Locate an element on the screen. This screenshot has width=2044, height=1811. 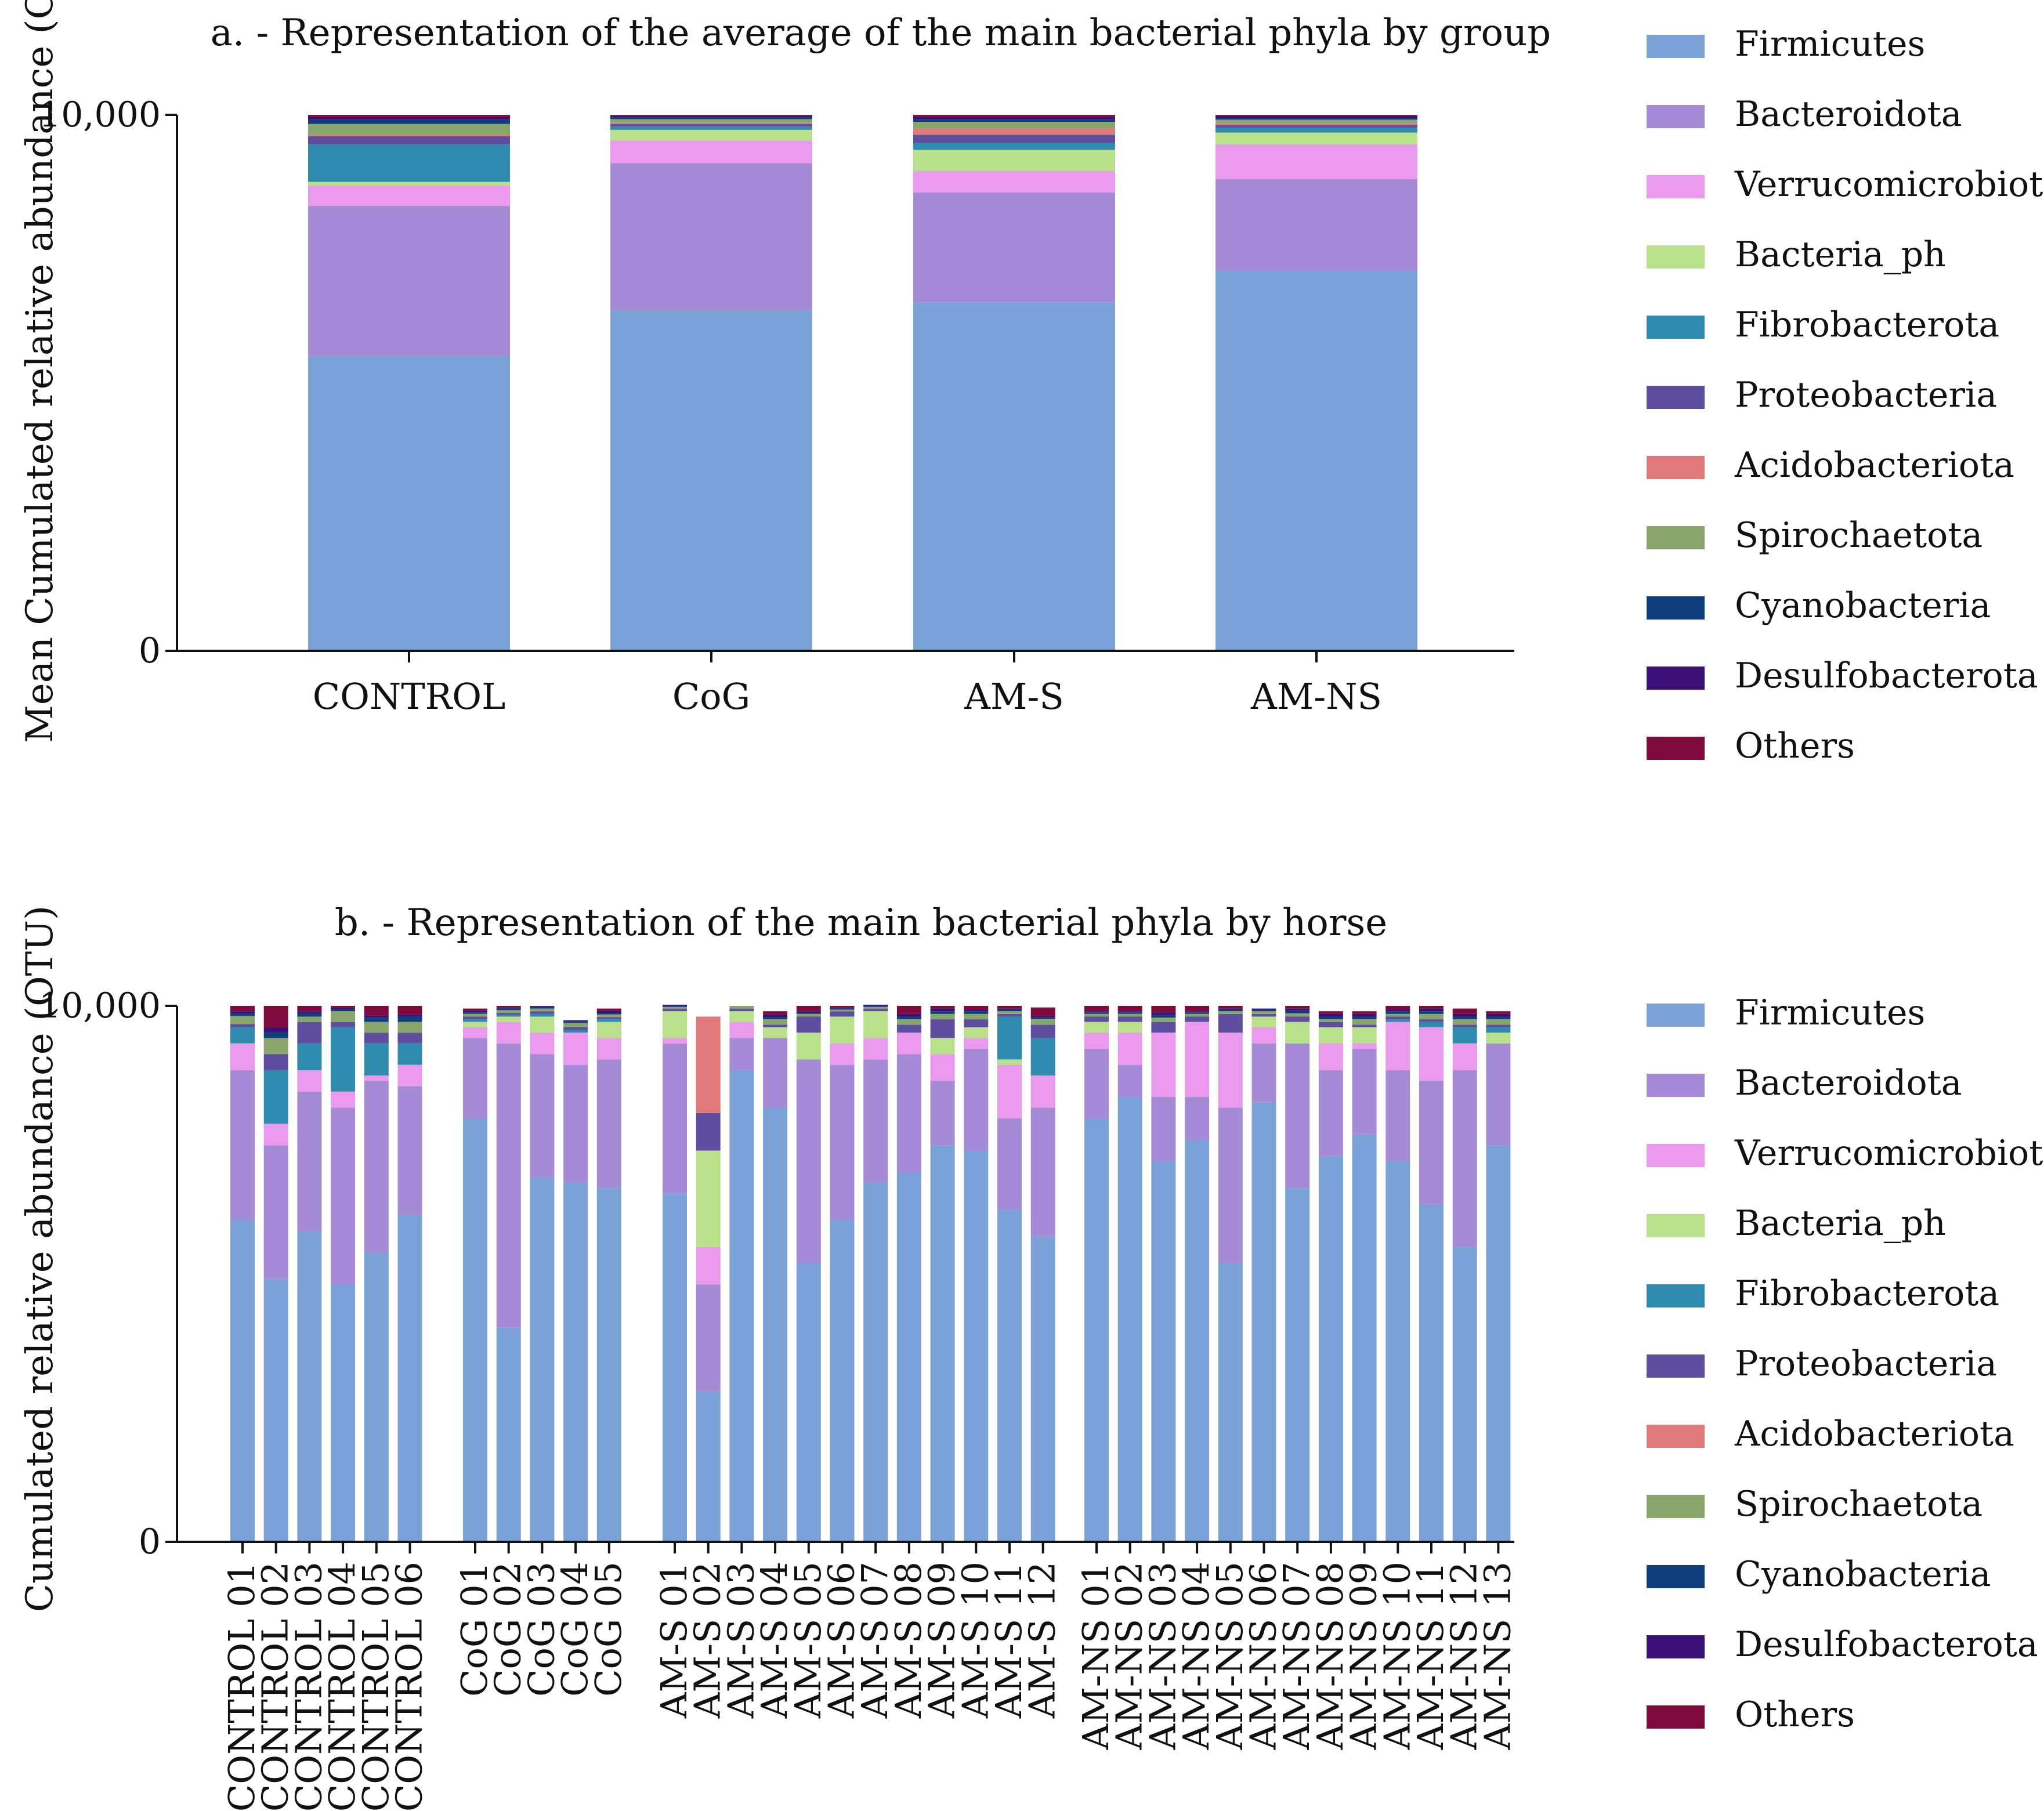
panel-b-bar-am-s-04-desulfobacterota is located at coordinates (775, 1015).